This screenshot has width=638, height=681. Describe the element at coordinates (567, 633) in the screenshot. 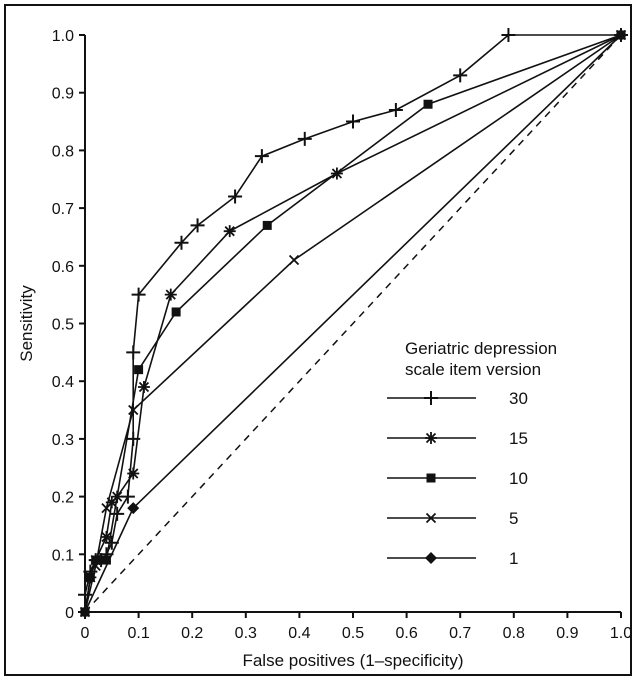

I see `x-tick-label: 0.9` at that location.